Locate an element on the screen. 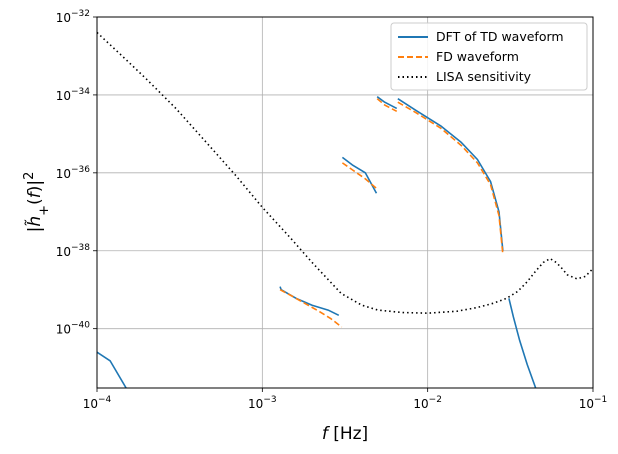 Image resolution: width=618 pixels, height=454 pixels. y-tick-label: 10−32 is located at coordinates (73, 17).